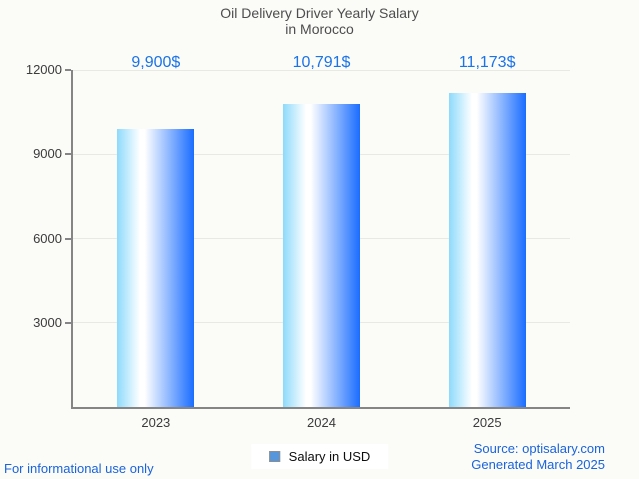 The image size is (639, 479). What do you see at coordinates (274, 456) in the screenshot?
I see `legend-marker-icon` at bounding box center [274, 456].